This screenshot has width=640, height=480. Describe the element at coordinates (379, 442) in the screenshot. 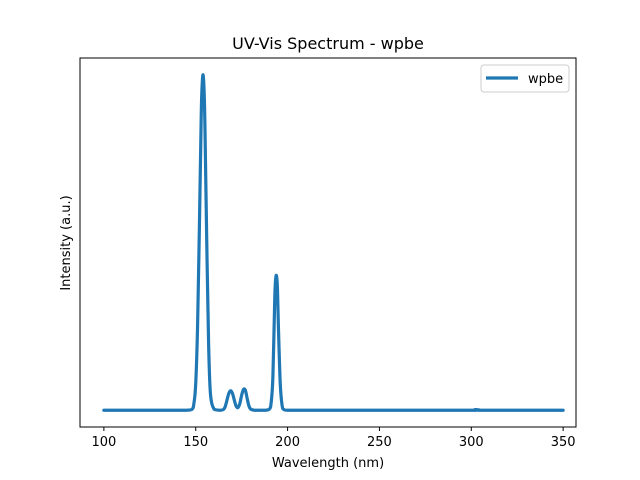

I see `x-tick-label: 250` at that location.